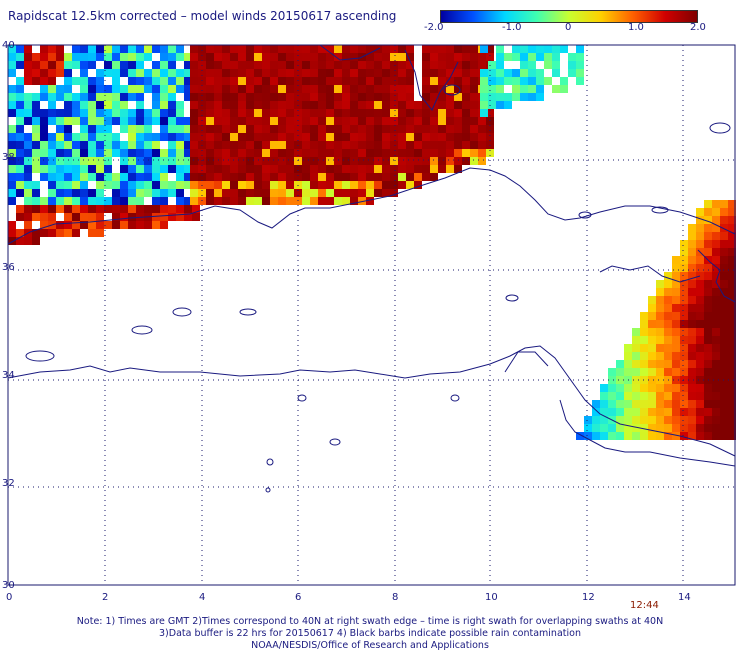  Describe the element at coordinates (302, 398) in the screenshot. I see `island-f` at that location.